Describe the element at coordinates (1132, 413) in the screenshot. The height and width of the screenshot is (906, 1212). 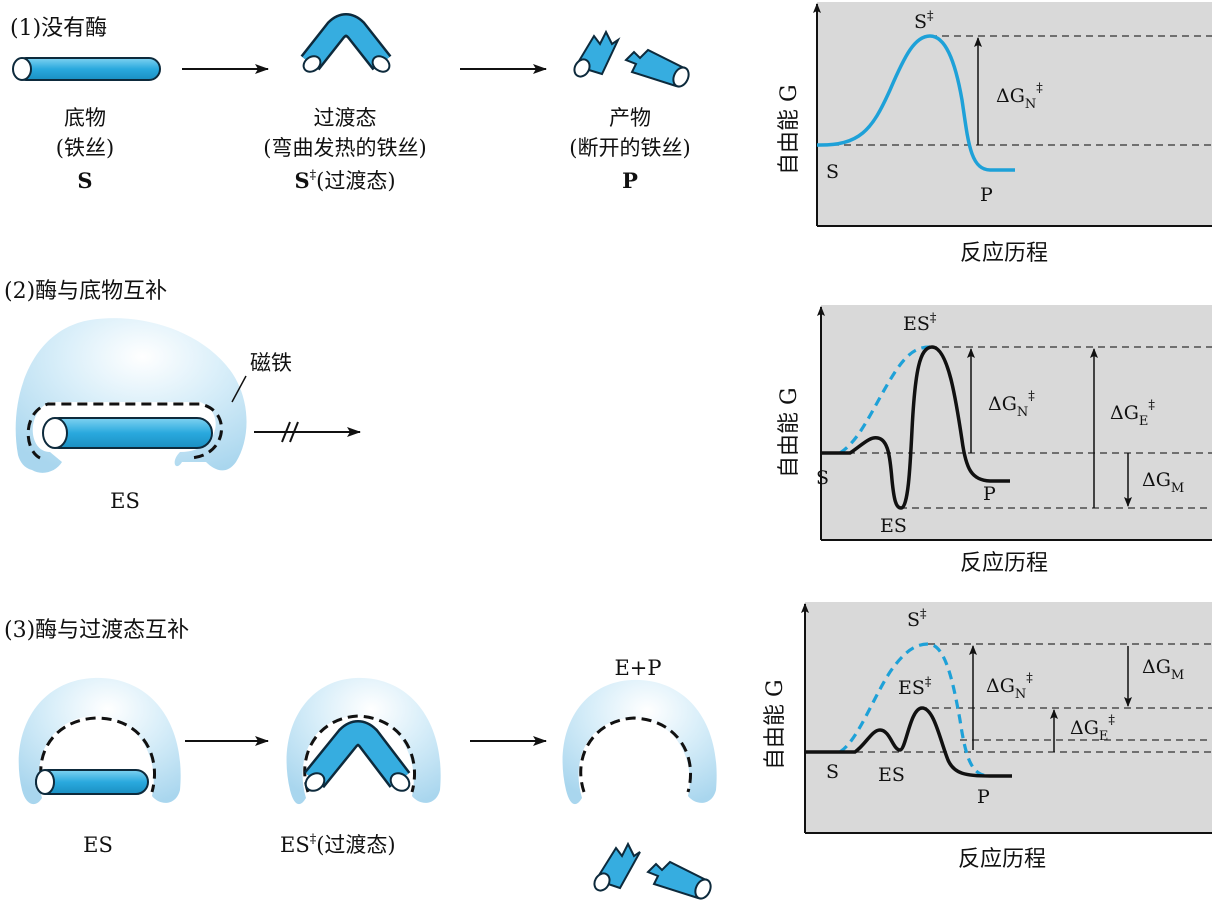
I see `chart2-gapE-label: ΔGE‡` at that location.